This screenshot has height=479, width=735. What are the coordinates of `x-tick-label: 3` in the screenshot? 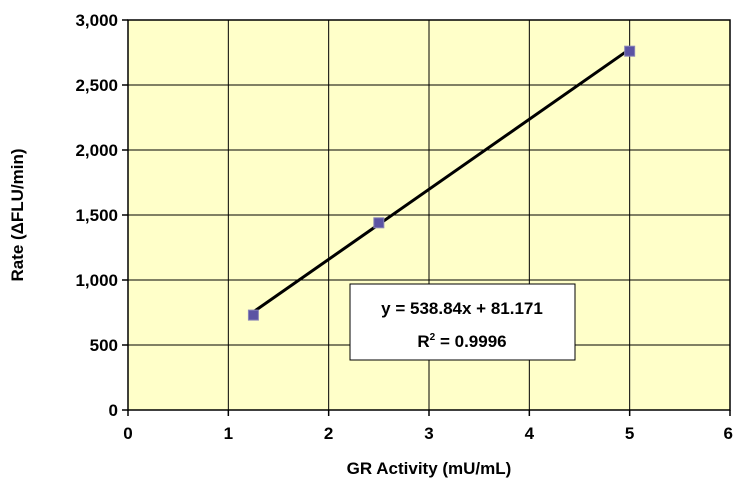 It's located at (428, 433).